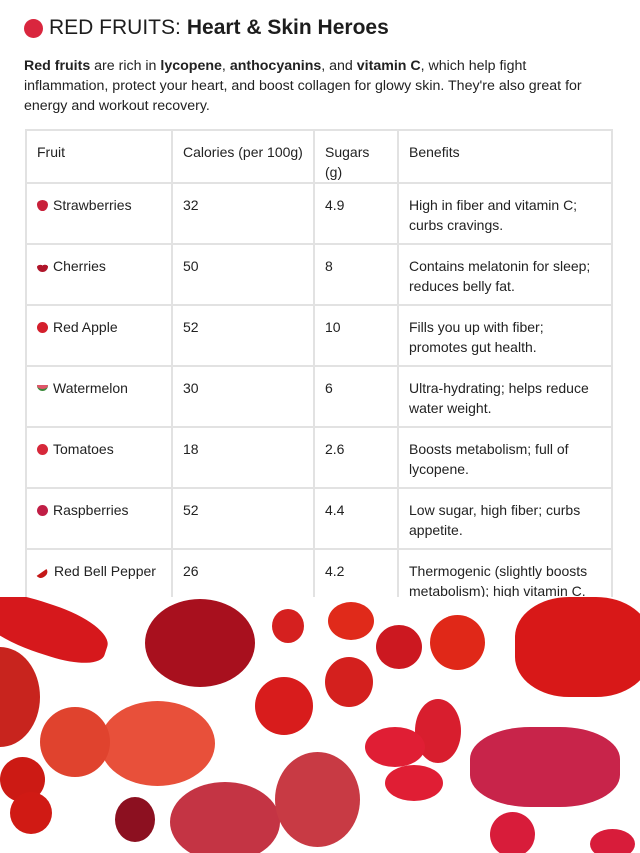 The width and height of the screenshot is (640, 853). What do you see at coordinates (356, 518) in the screenshot?
I see `sugars-cell: 4.4` at bounding box center [356, 518].